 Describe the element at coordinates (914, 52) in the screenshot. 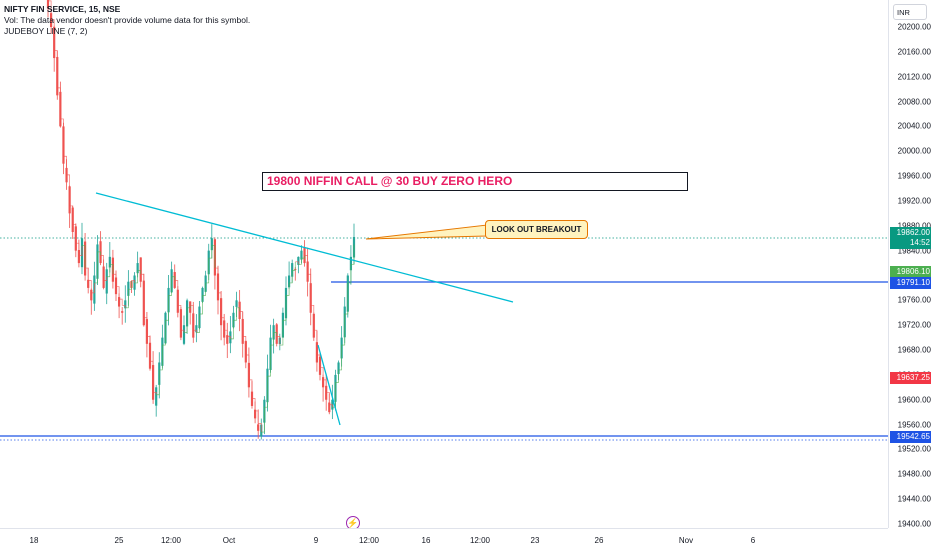

I see `price-tick: 20160.00` at that location.